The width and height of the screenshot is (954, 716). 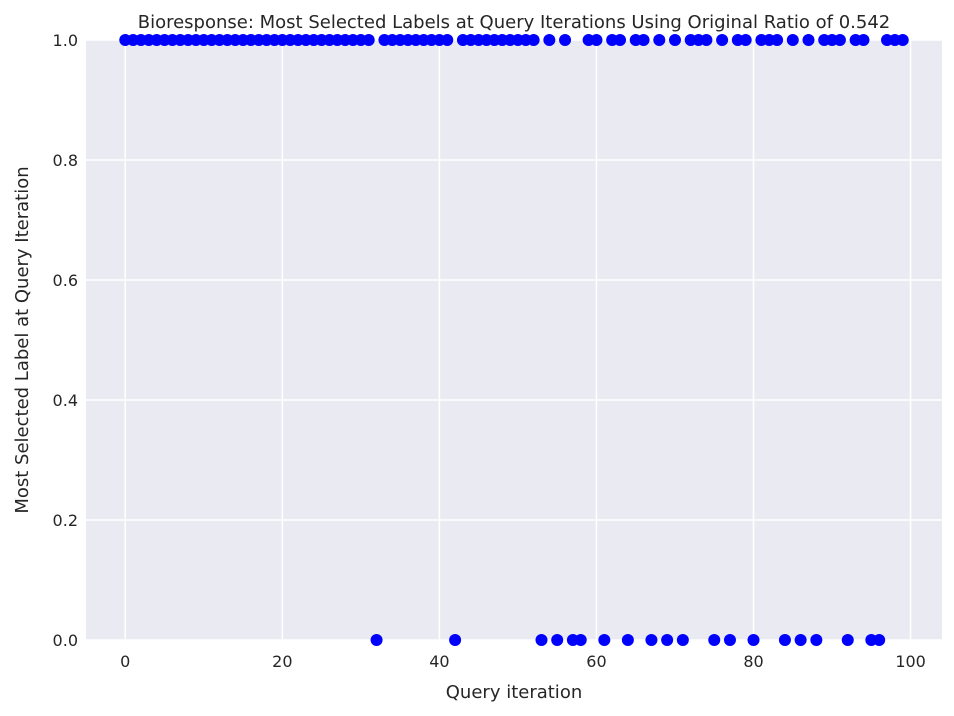 I want to click on y-axis-label: Most Selected Label at Query Iteration, so click(x=22, y=339).